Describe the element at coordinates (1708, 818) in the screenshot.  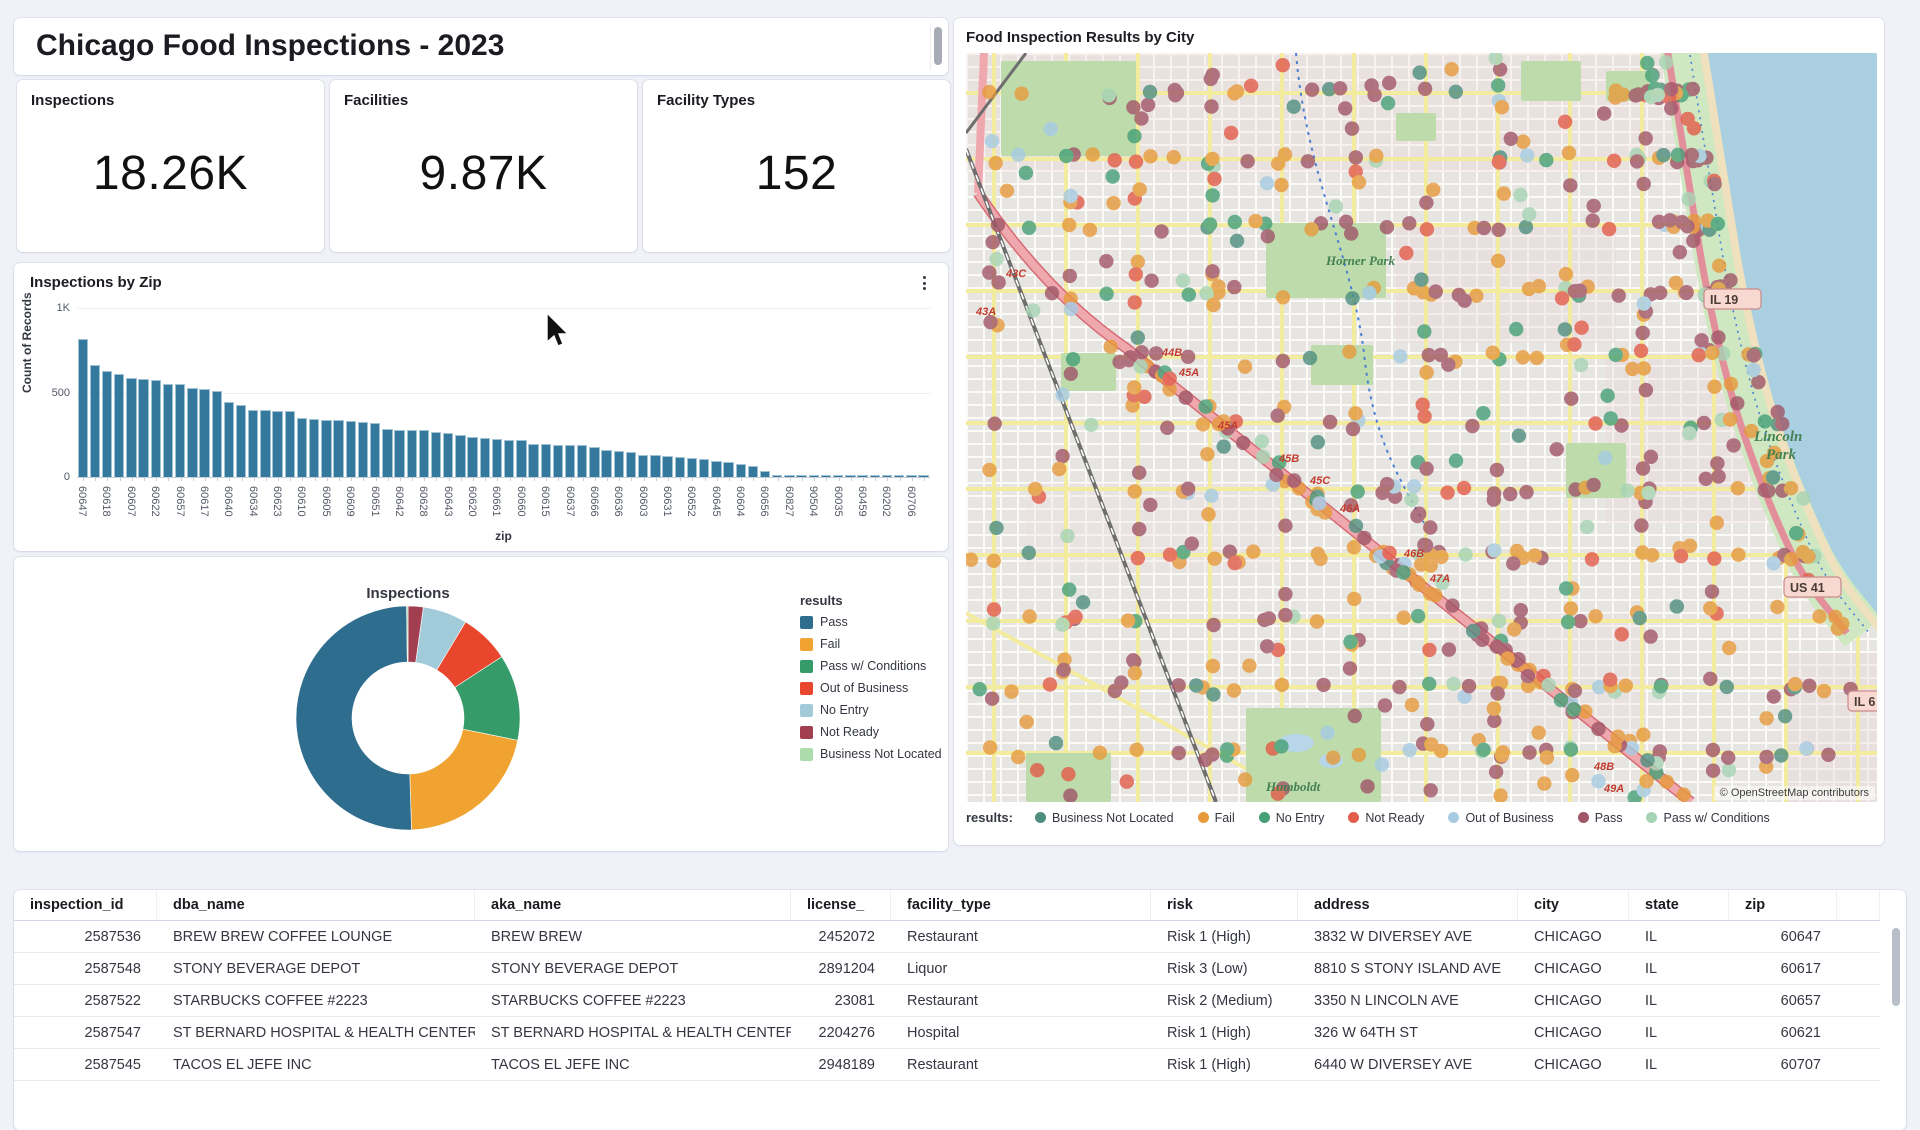
I see `map-legend-item: Pass w/ Conditions` at that location.